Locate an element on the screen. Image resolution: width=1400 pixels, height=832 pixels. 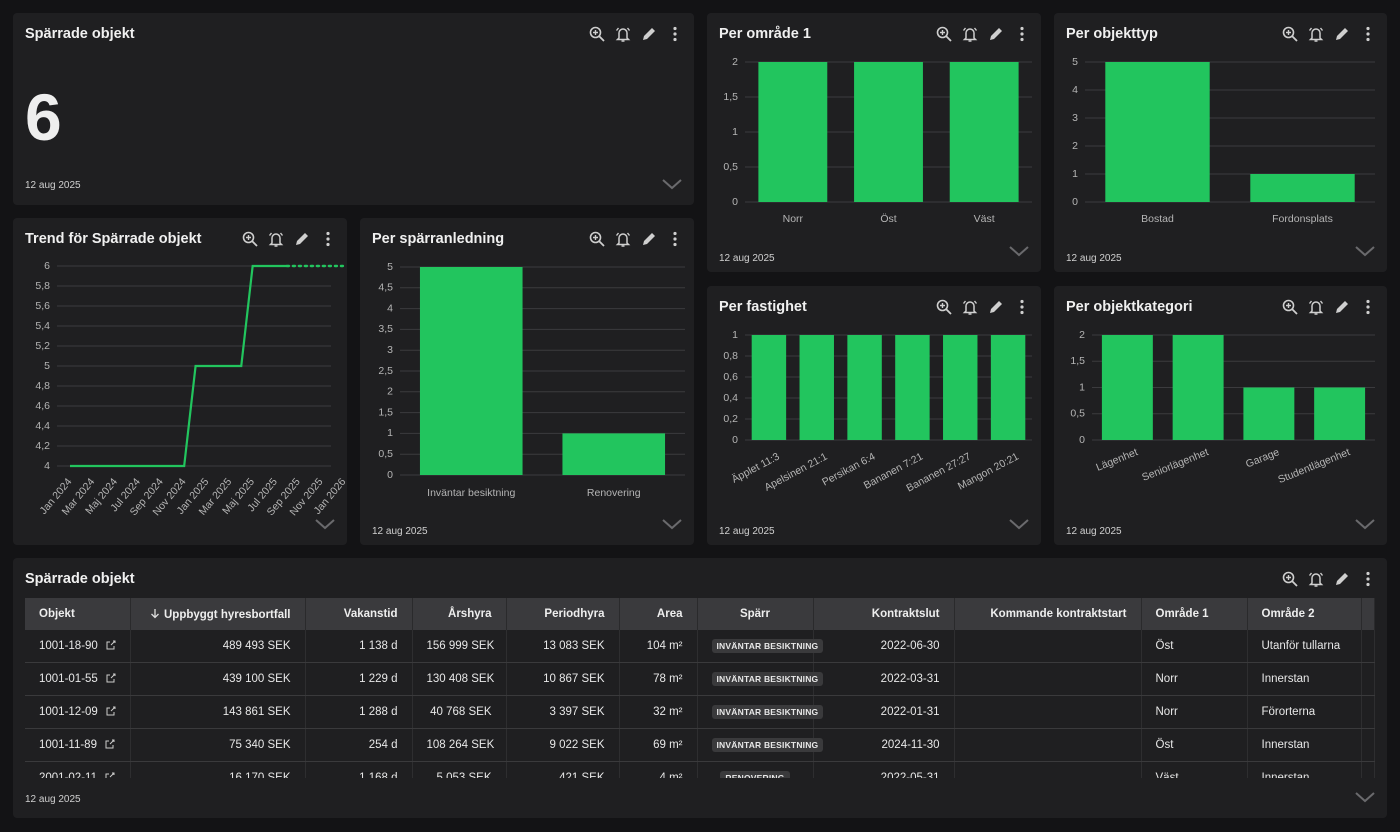
x-tick-label: Seniorlägenhet is located at coordinates (1175, 465).